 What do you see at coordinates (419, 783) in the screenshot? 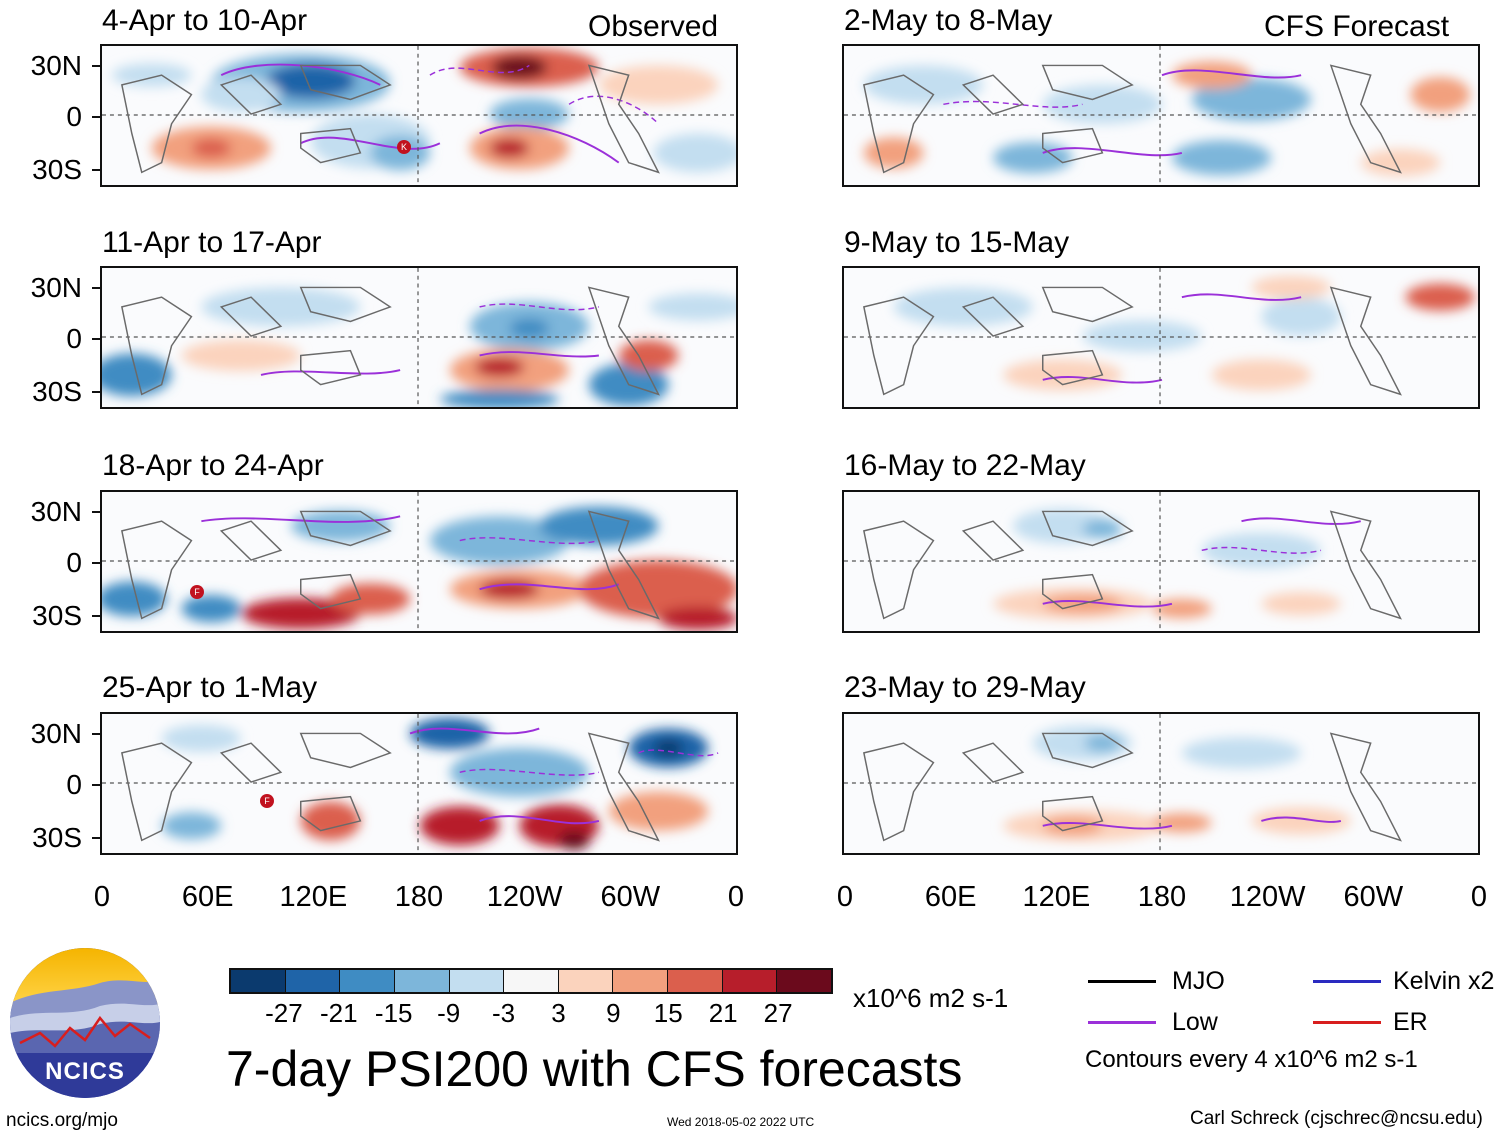
I see `map-panel-obs-4: F` at bounding box center [419, 783].